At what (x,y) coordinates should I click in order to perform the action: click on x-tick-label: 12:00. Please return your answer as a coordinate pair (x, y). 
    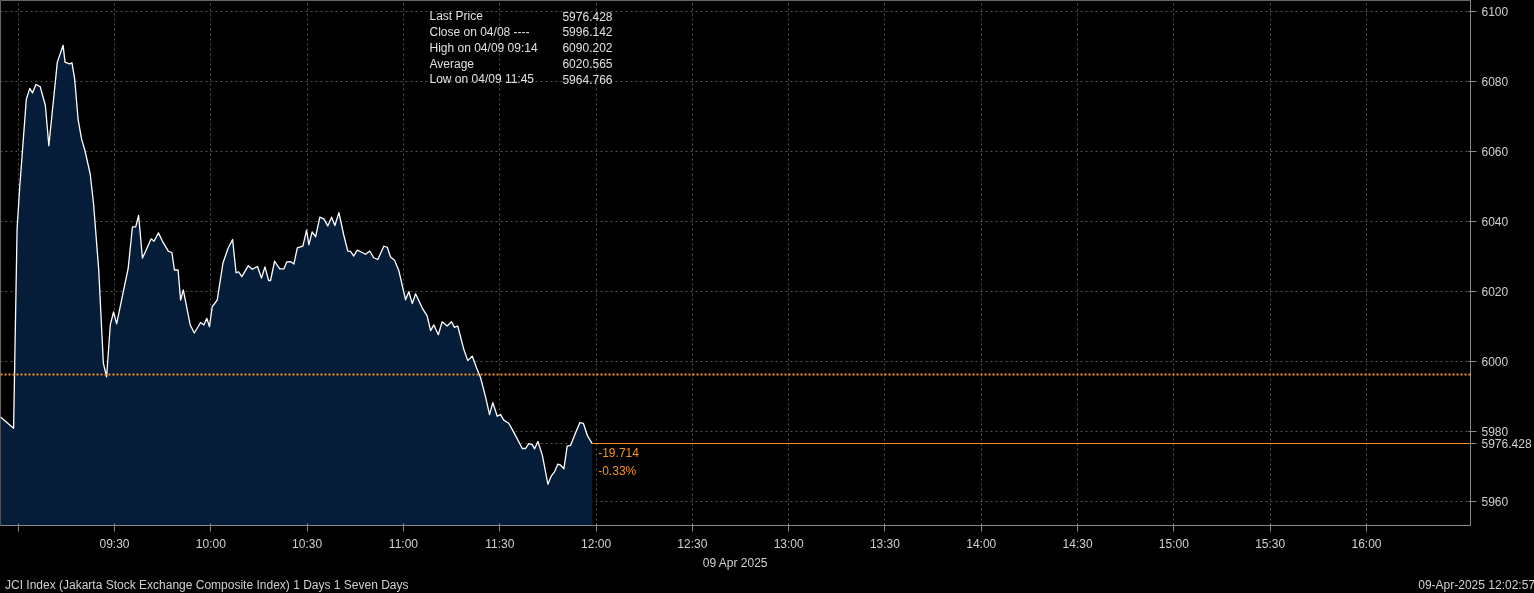
    Looking at the image, I should click on (596, 543).